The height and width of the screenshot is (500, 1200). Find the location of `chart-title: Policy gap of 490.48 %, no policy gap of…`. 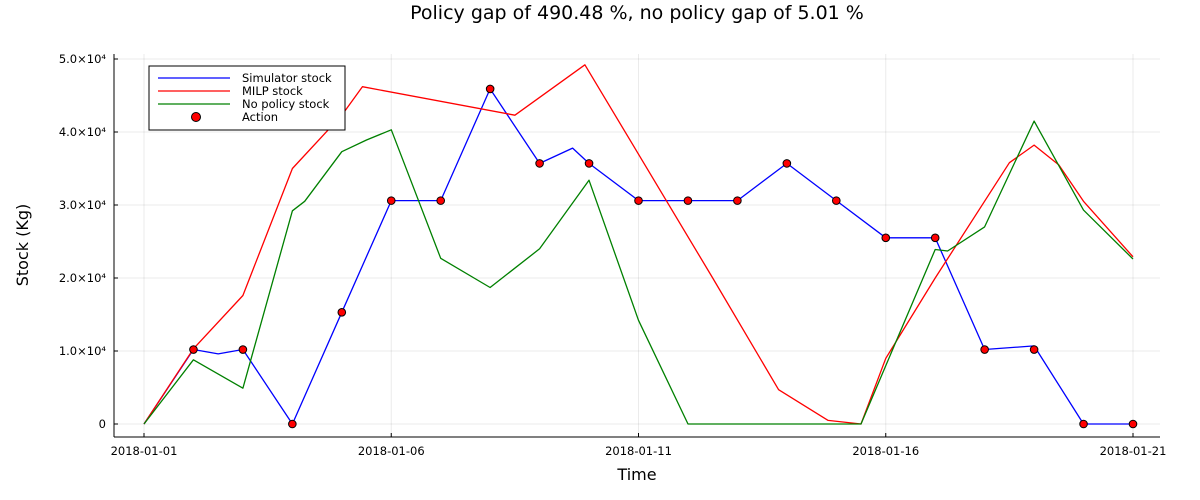

chart-title: Policy gap of 490.48 %, no policy gap of… is located at coordinates (637, 13).